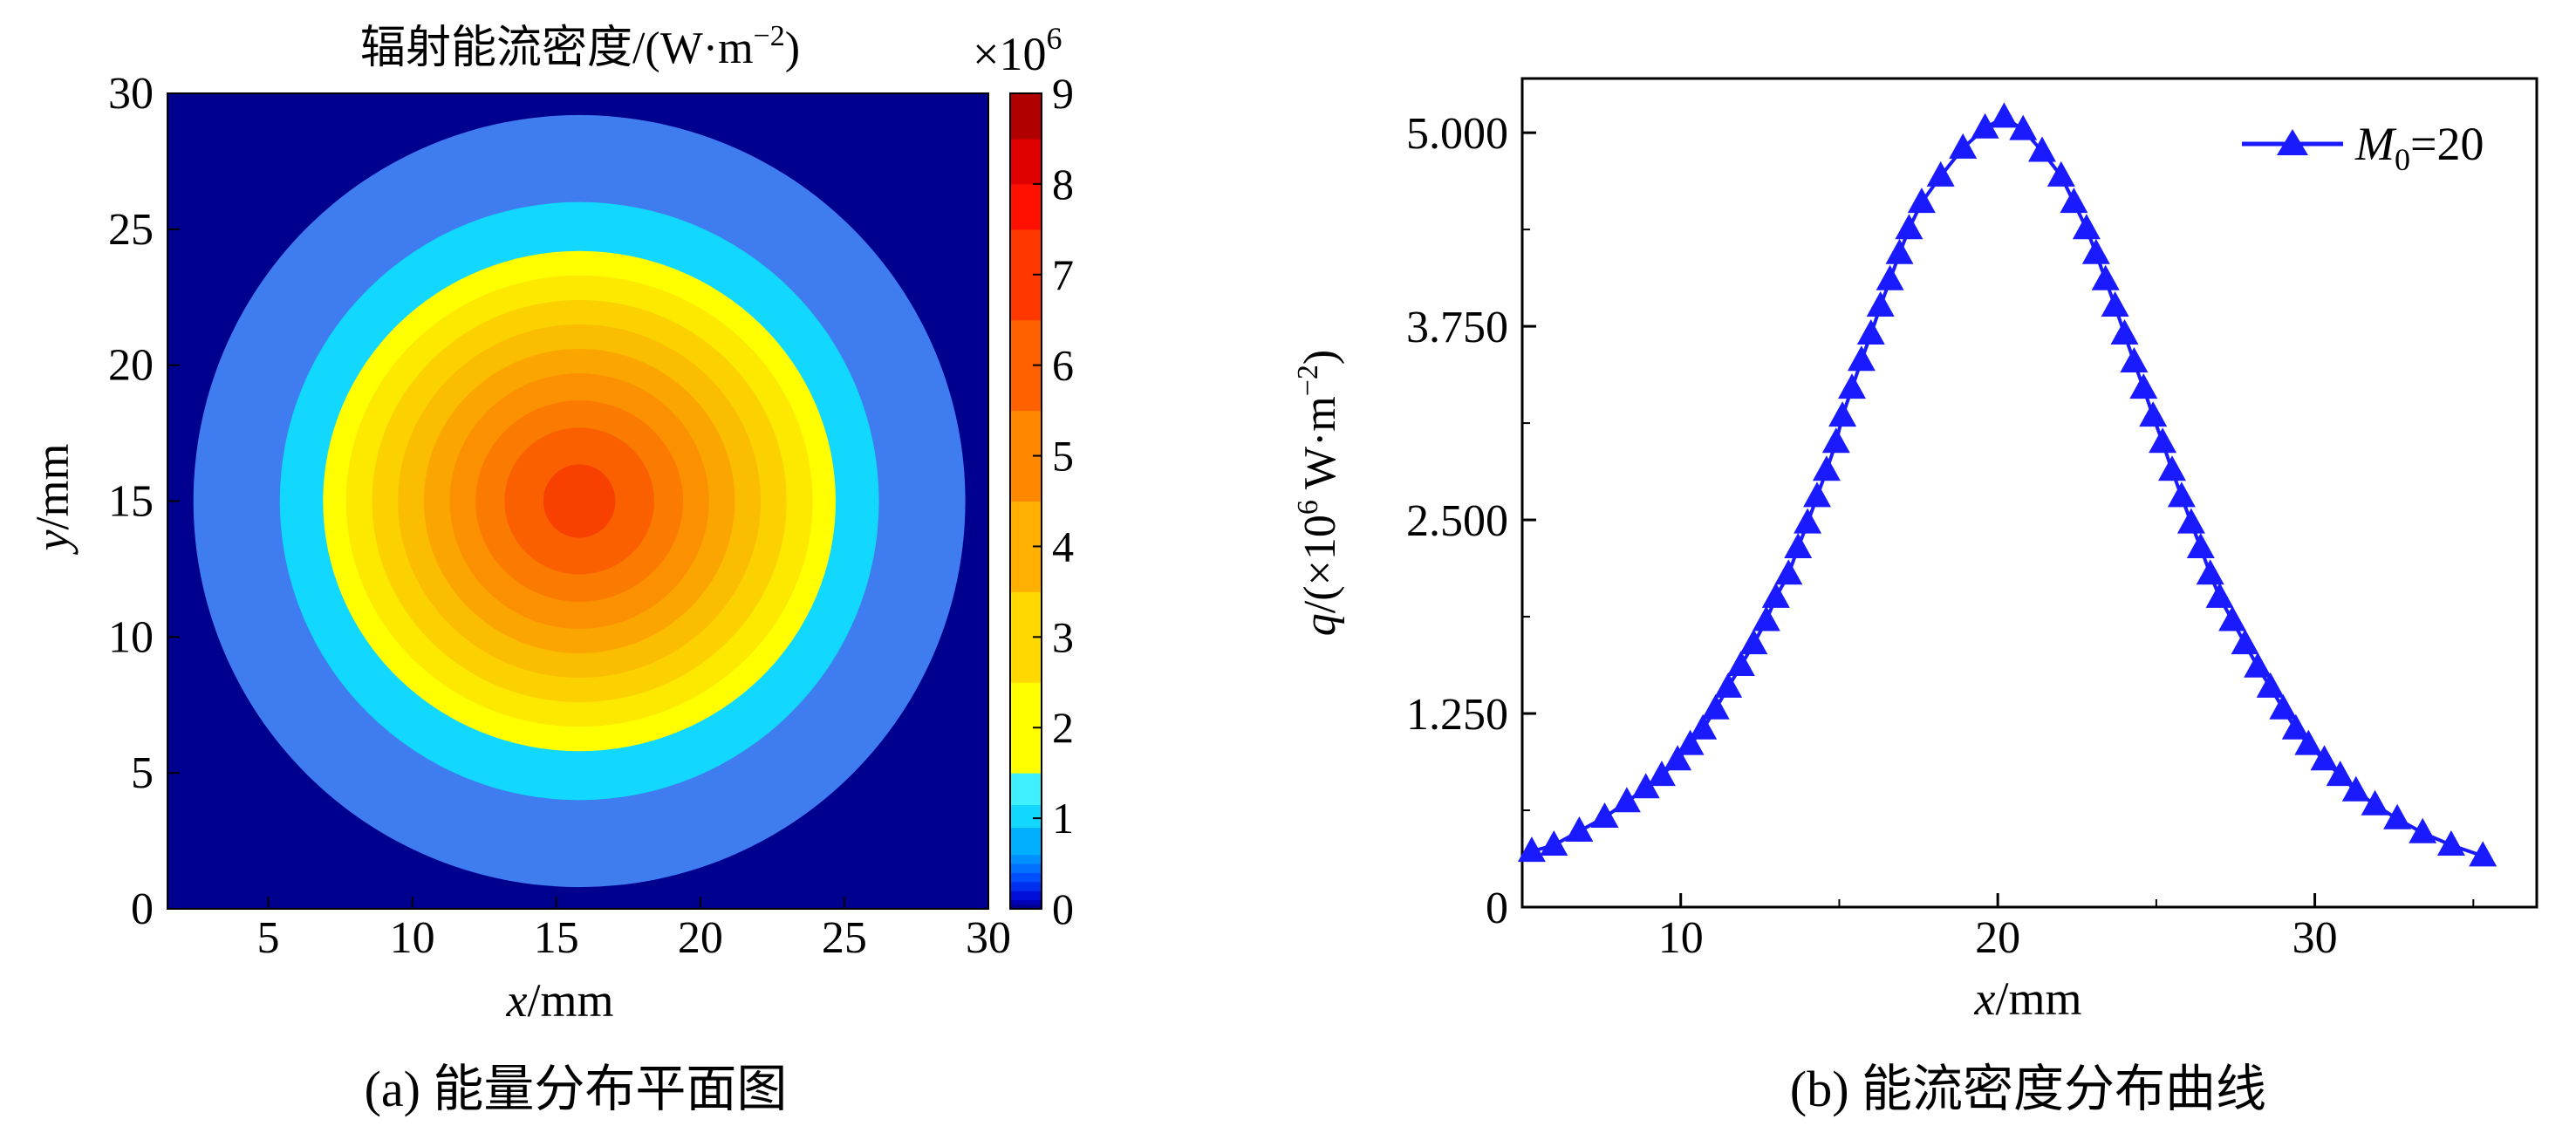 This screenshot has width=2576, height=1133. What do you see at coordinates (52, 487) in the screenshot?
I see `heatmap-y-axis-unit: /mm` at bounding box center [52, 487].